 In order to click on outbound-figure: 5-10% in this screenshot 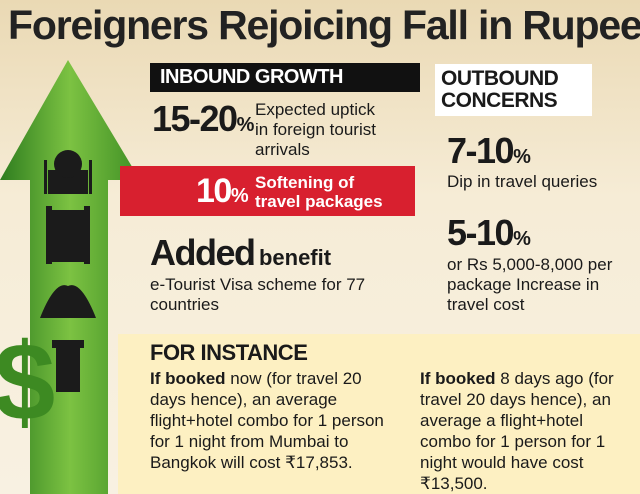, I will do `click(489, 233)`.